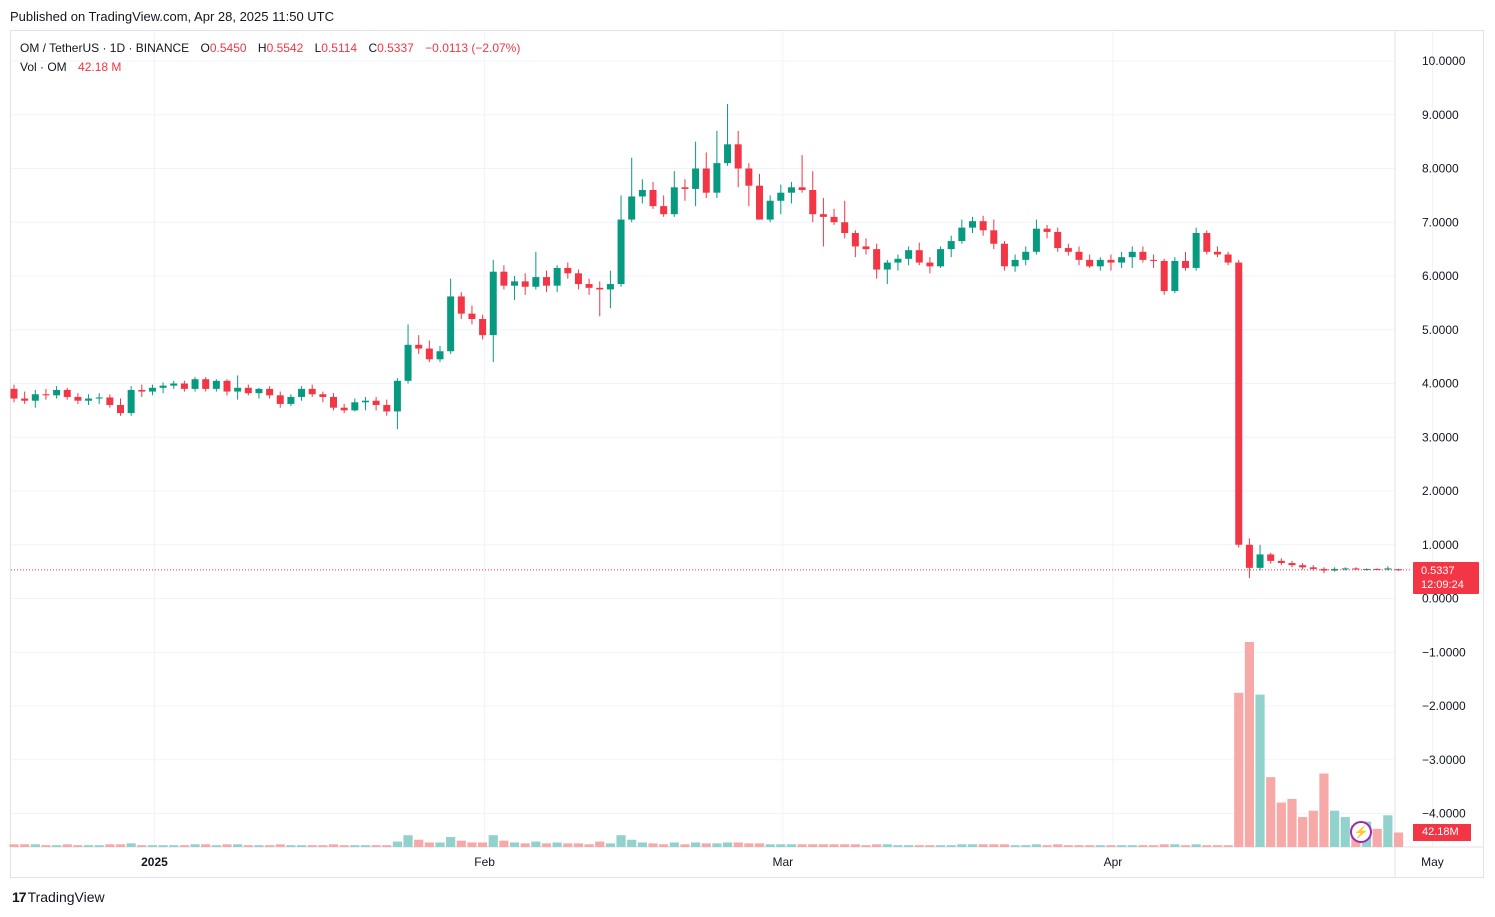 This screenshot has height=917, width=1495. What do you see at coordinates (105, 48) in the screenshot?
I see `legend-symbol: OM / TetherUS · 1D · BINANCE` at bounding box center [105, 48].